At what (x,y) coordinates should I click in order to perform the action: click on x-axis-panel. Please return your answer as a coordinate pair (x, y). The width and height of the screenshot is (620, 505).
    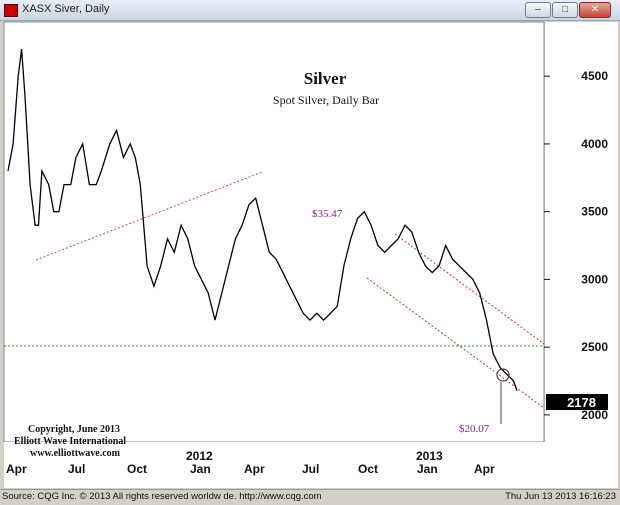
    Looking at the image, I should click on (311, 465).